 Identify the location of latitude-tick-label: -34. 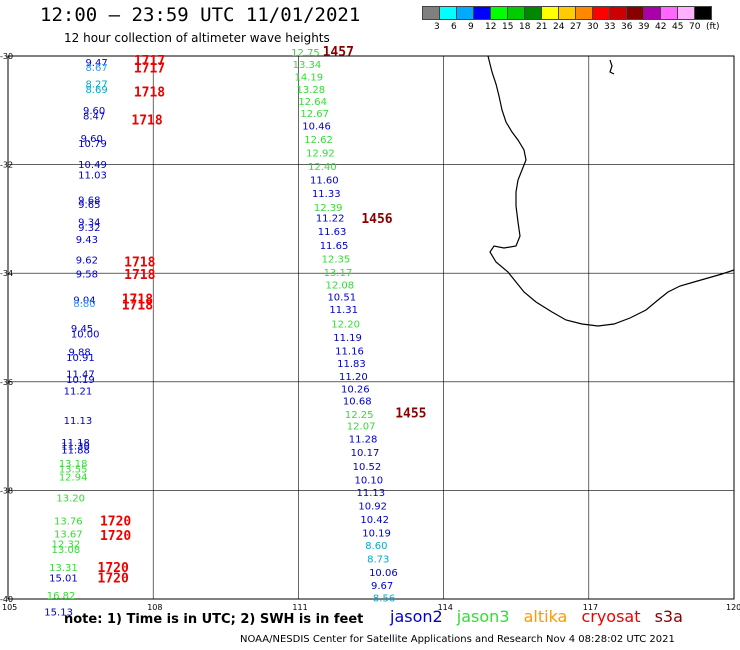
(6, 273).